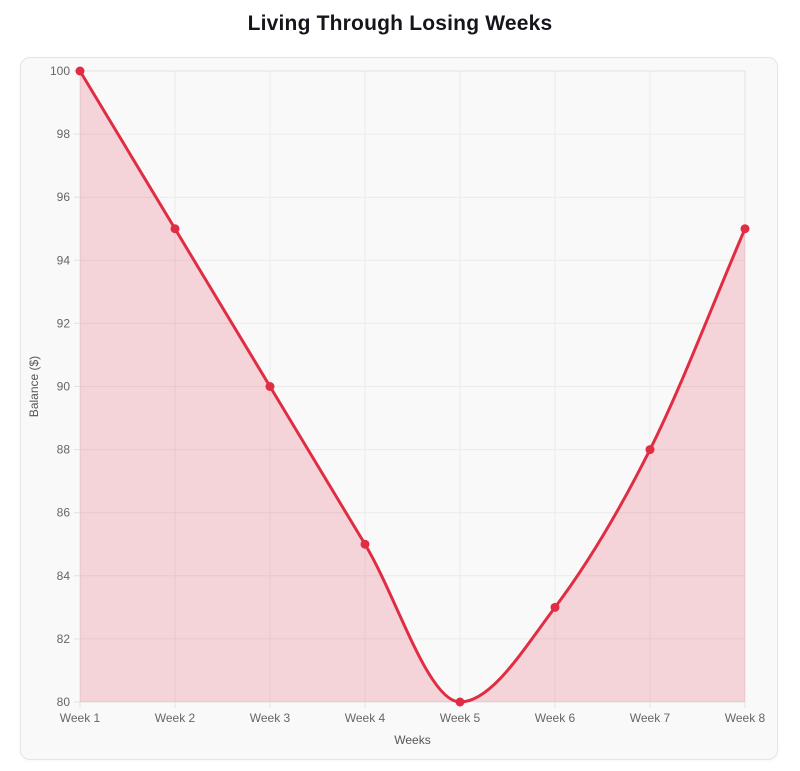 Image resolution: width=800 pixels, height=771 pixels. What do you see at coordinates (460, 718) in the screenshot?
I see `x-tick-label: Week 5` at bounding box center [460, 718].